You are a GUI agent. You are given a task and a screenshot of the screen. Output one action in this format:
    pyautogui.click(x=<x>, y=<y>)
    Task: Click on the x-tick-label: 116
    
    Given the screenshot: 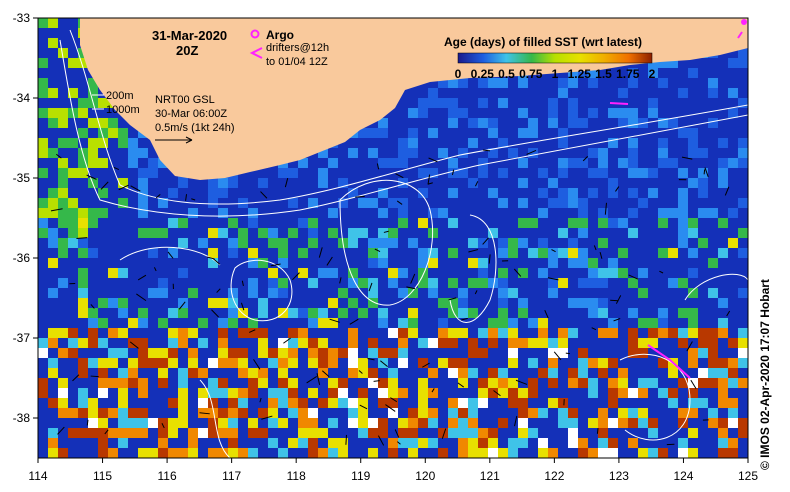 What is the action you would take?
    pyautogui.click(x=167, y=476)
    